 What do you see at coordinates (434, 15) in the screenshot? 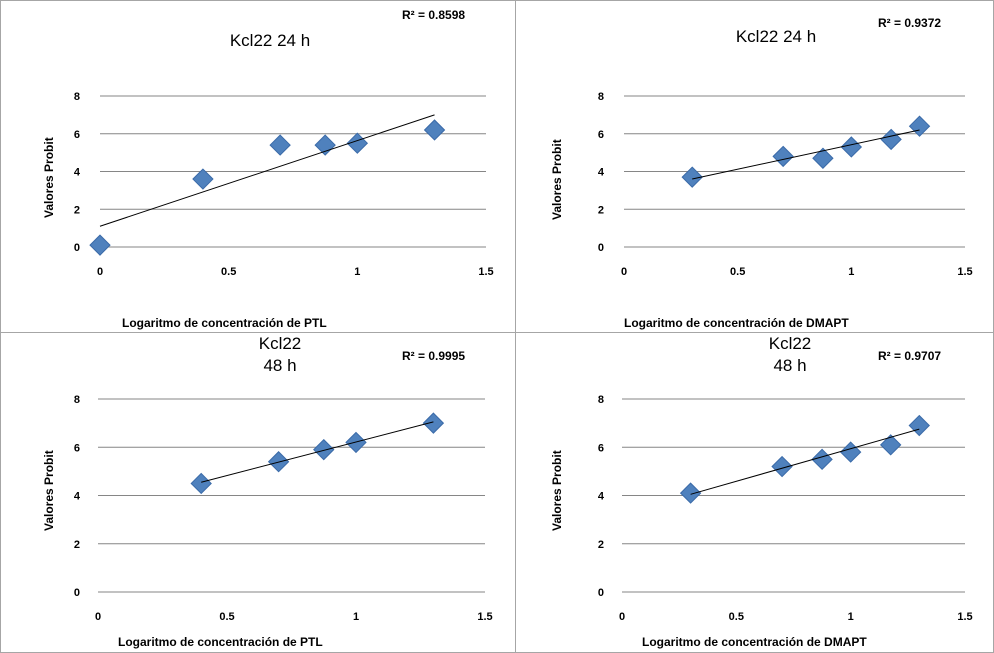
I see `r-squared-label: R² = 0.8598` at bounding box center [434, 15].